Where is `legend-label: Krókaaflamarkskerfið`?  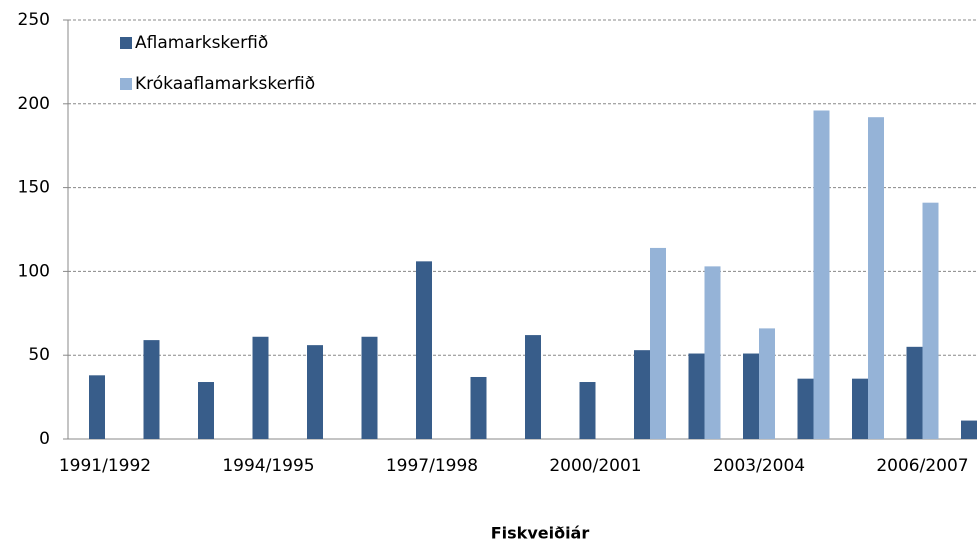
legend-label: Krókaaflamarkskerfið is located at coordinates (225, 84).